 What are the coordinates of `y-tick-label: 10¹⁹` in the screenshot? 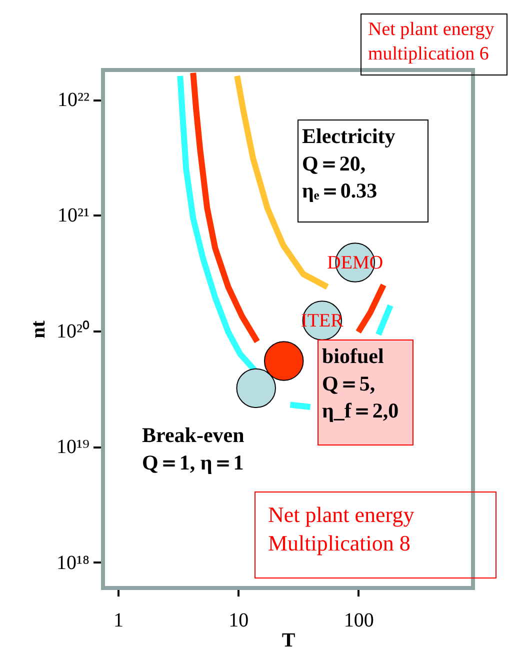 It's located at (73, 447).